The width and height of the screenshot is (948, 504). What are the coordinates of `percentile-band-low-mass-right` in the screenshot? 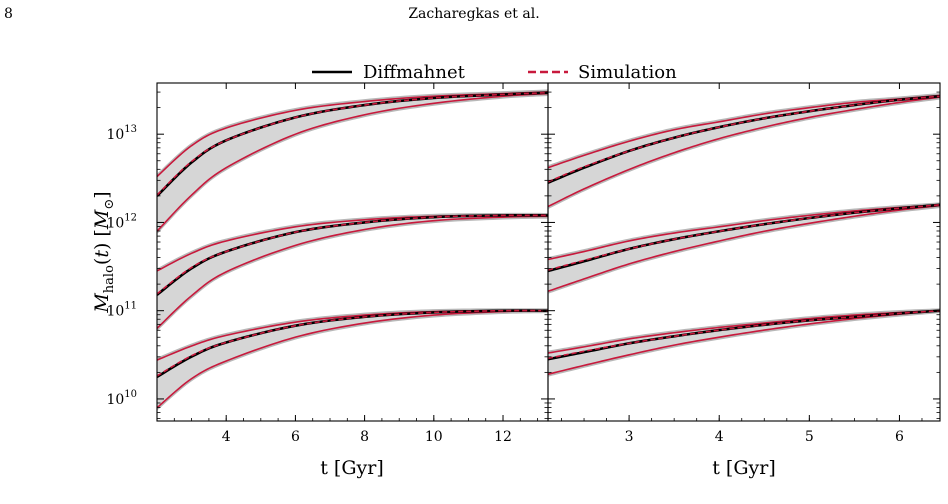 It's located at (744, 342).